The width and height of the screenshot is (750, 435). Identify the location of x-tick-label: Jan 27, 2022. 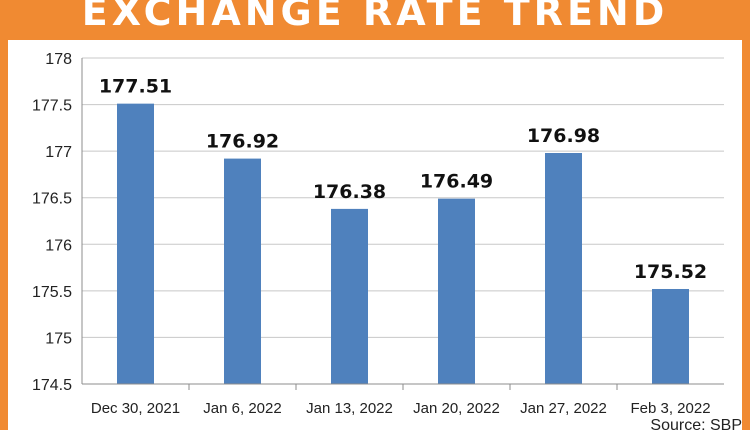
(563, 408).